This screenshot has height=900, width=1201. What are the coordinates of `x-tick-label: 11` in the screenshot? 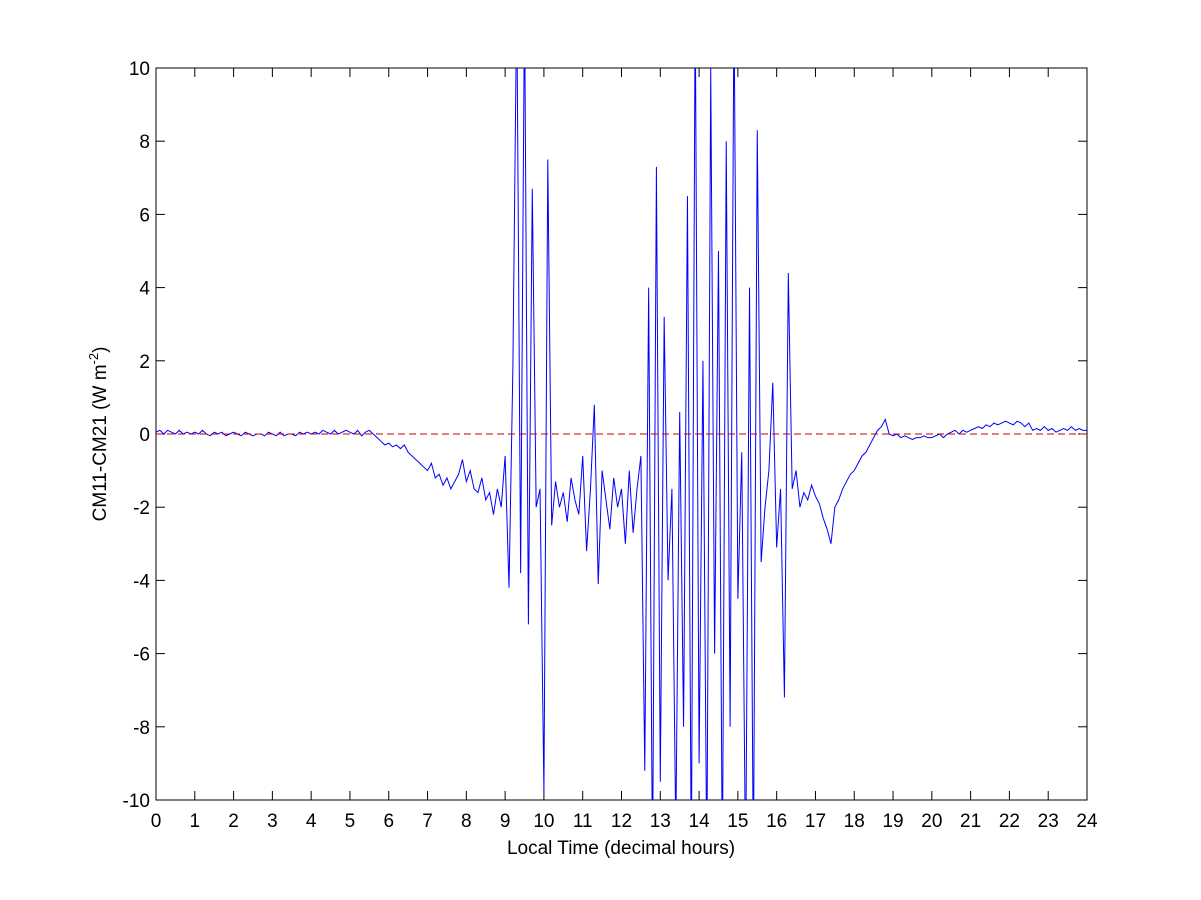 It's located at (583, 821).